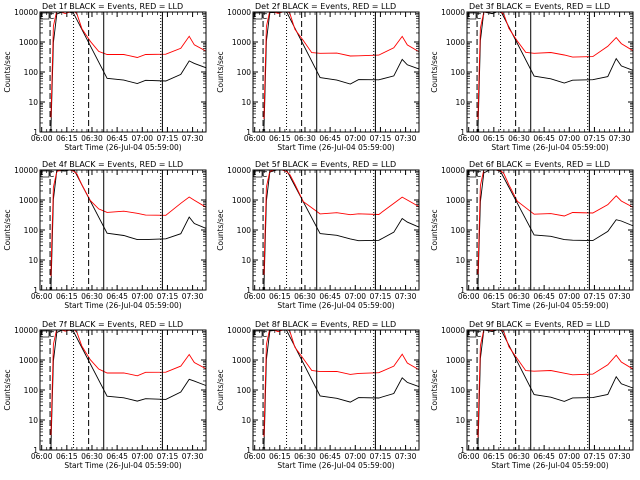  What do you see at coordinates (539, 324) in the screenshot?
I see `panel-title: Det 9f BLACK = Events, RED = LLD` at bounding box center [539, 324].